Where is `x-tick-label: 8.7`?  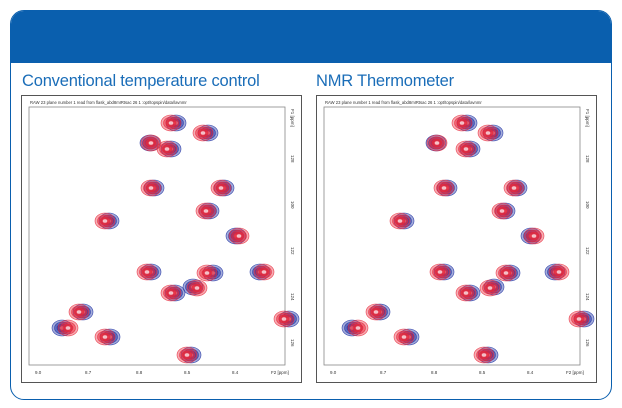 x-tick-label: 8.7 is located at coordinates (383, 372).